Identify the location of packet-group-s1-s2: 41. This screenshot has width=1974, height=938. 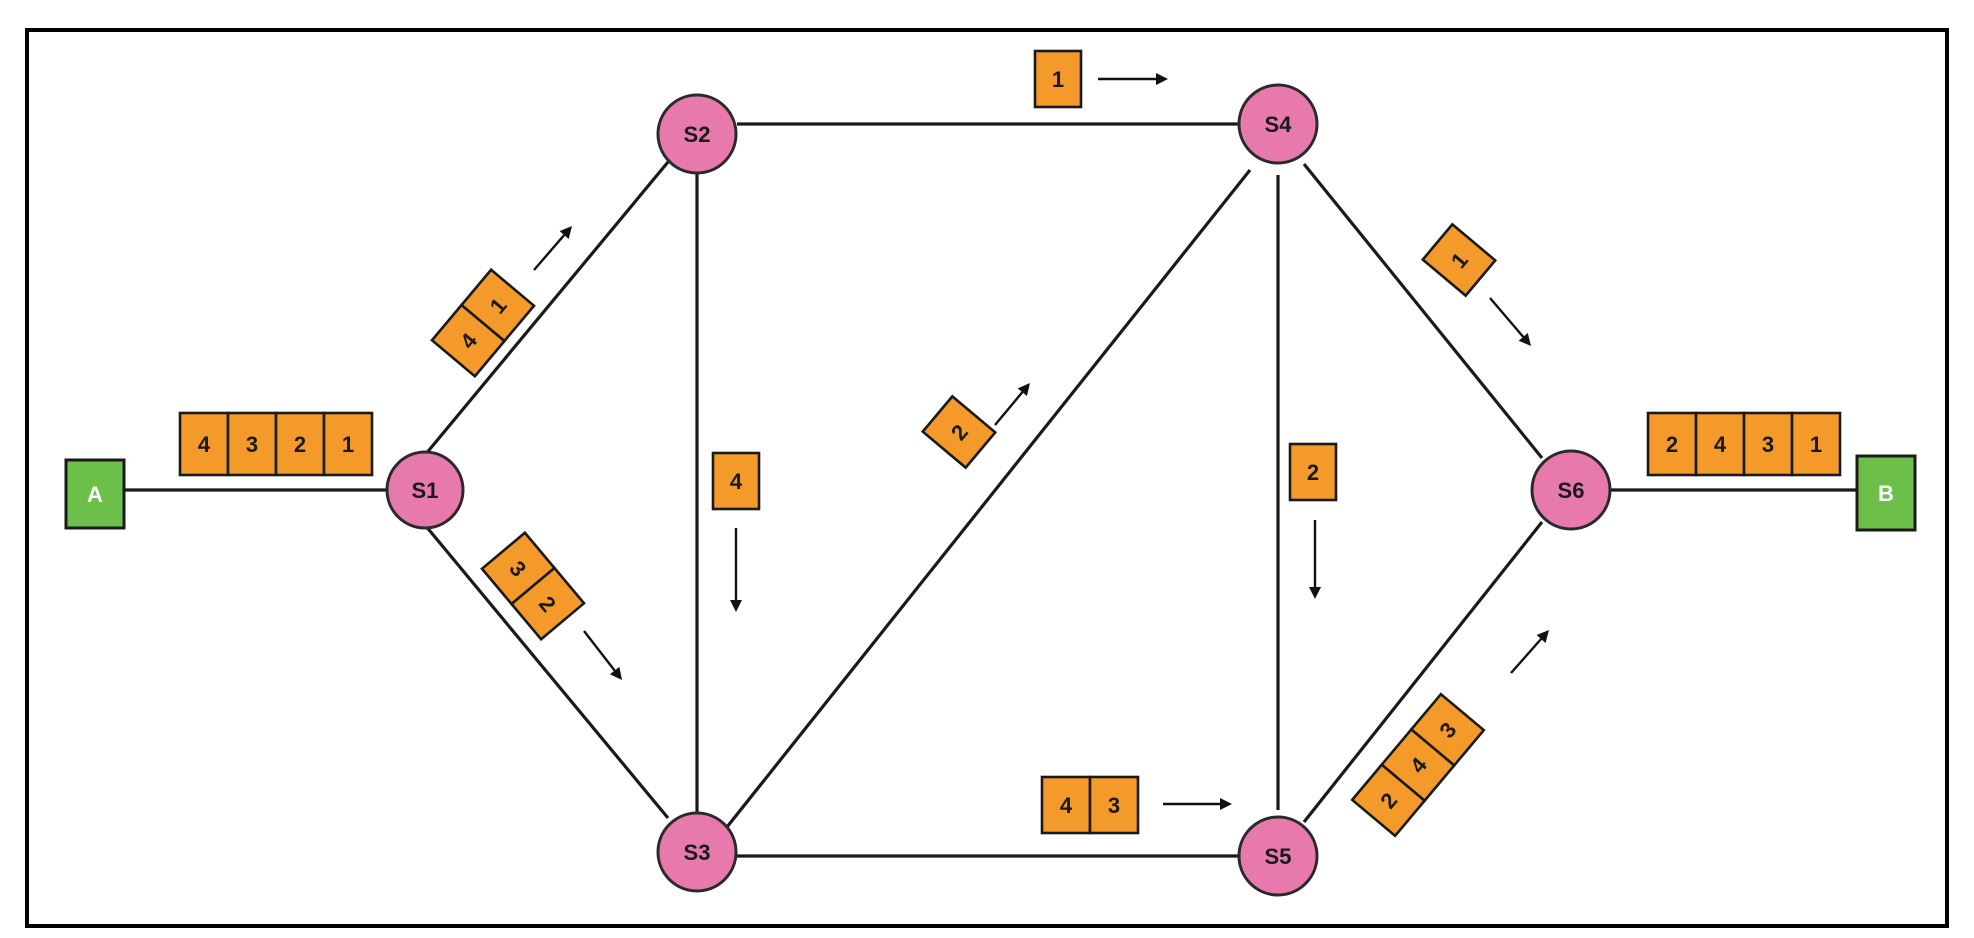
(483, 323).